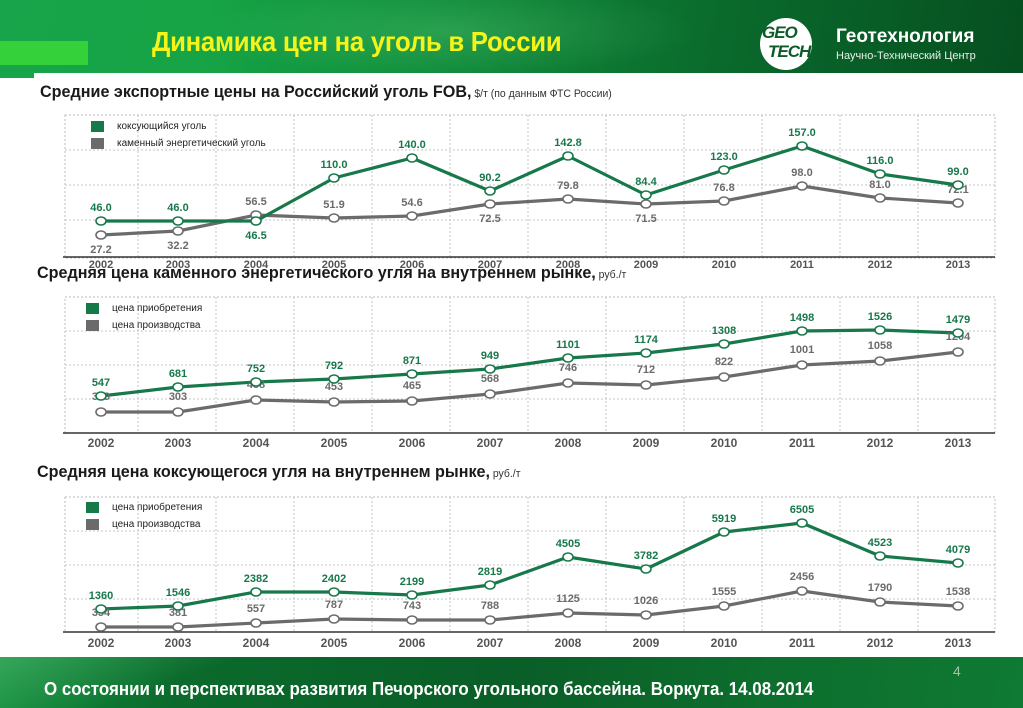 The image size is (1023, 708). I want to click on legend-item-production-cost: цена производства, so click(144, 524).